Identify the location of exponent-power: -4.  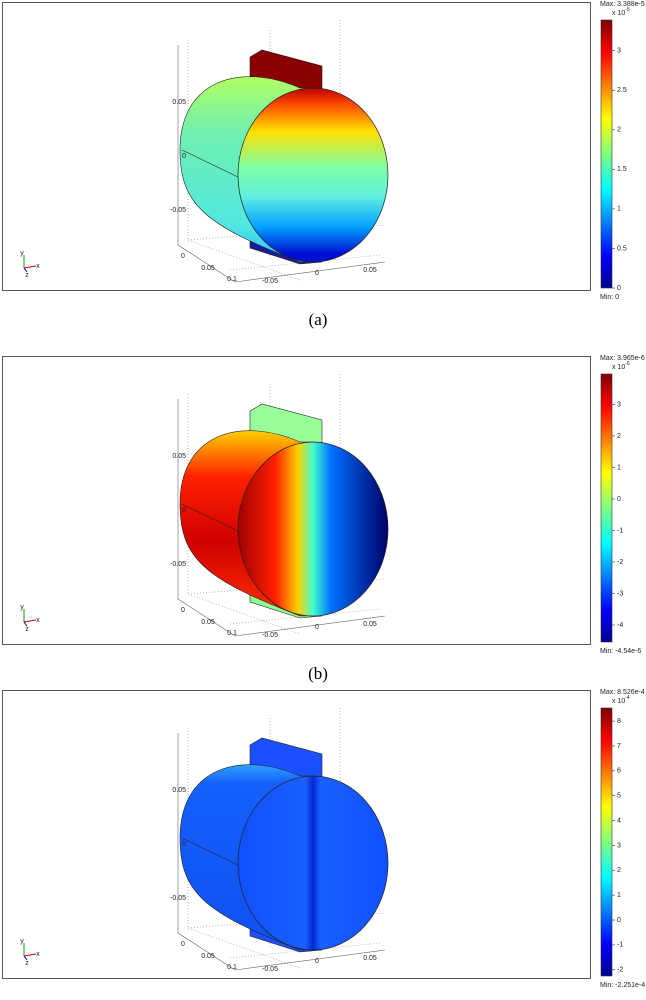
(627, 698).